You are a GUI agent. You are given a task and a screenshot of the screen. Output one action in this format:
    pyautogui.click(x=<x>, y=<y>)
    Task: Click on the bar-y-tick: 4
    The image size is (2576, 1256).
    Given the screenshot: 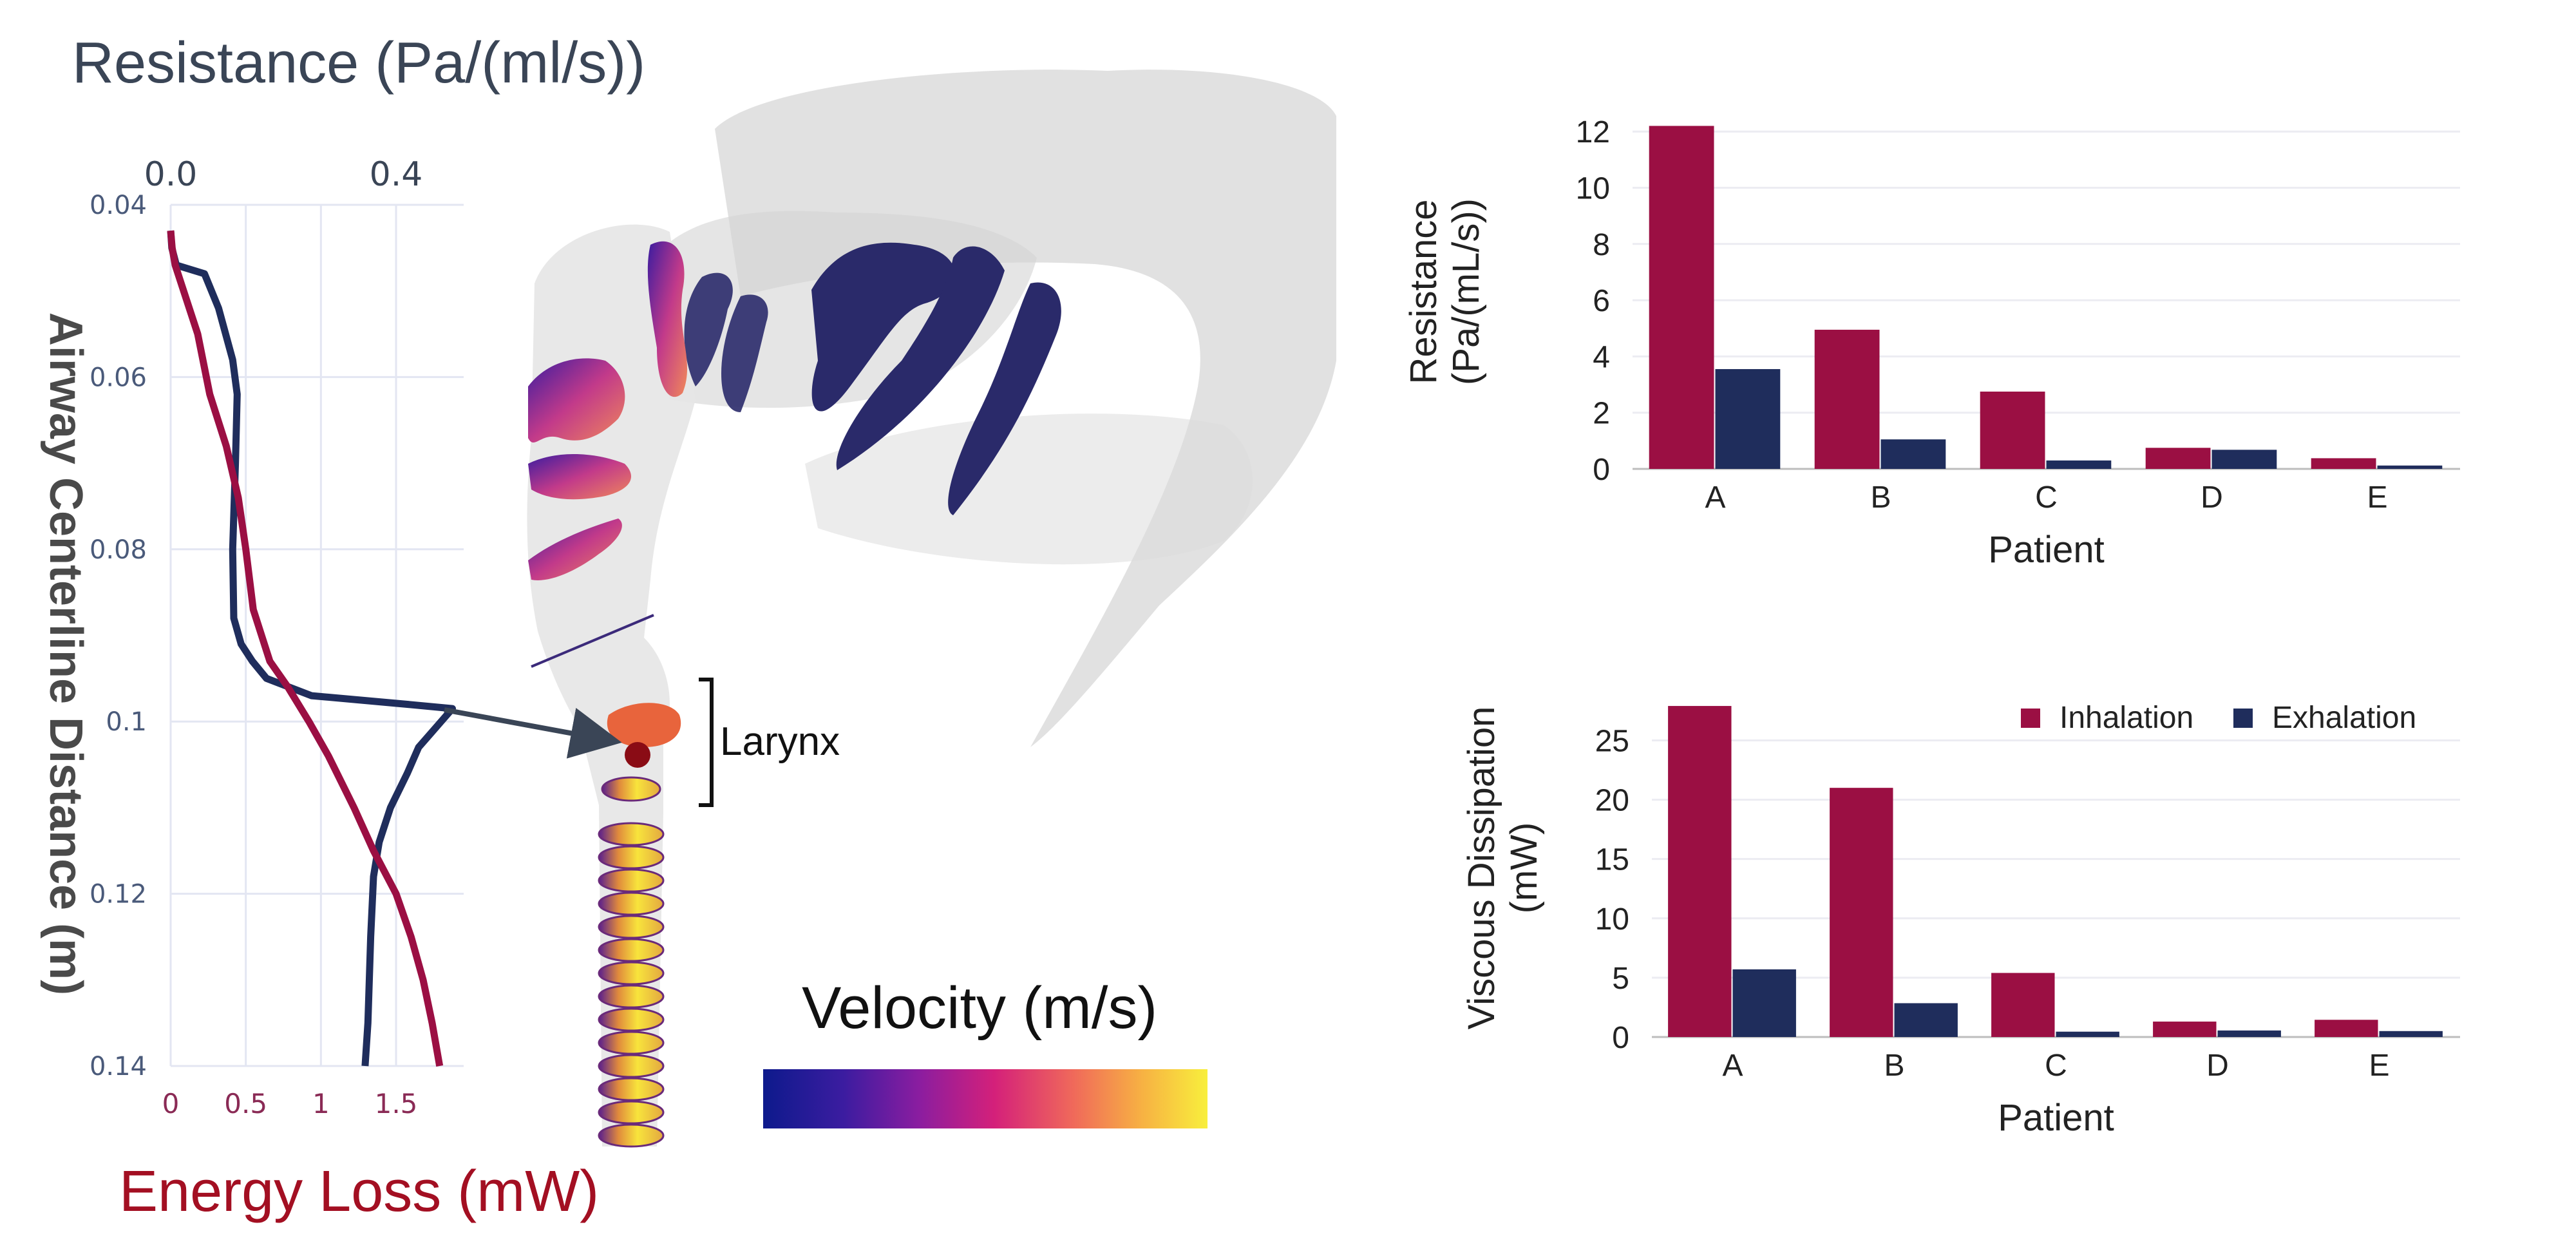 What is the action you would take?
    pyautogui.click(x=1601, y=357)
    